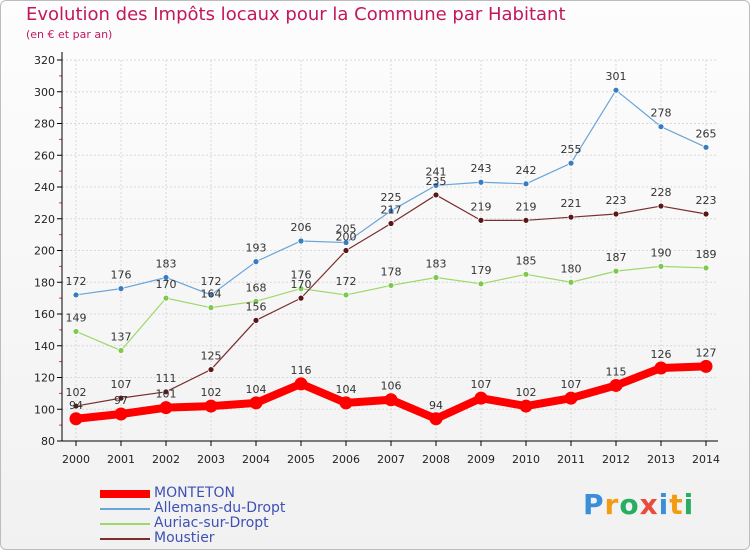  I want to click on data-label-moustier: 170, so click(301, 284).